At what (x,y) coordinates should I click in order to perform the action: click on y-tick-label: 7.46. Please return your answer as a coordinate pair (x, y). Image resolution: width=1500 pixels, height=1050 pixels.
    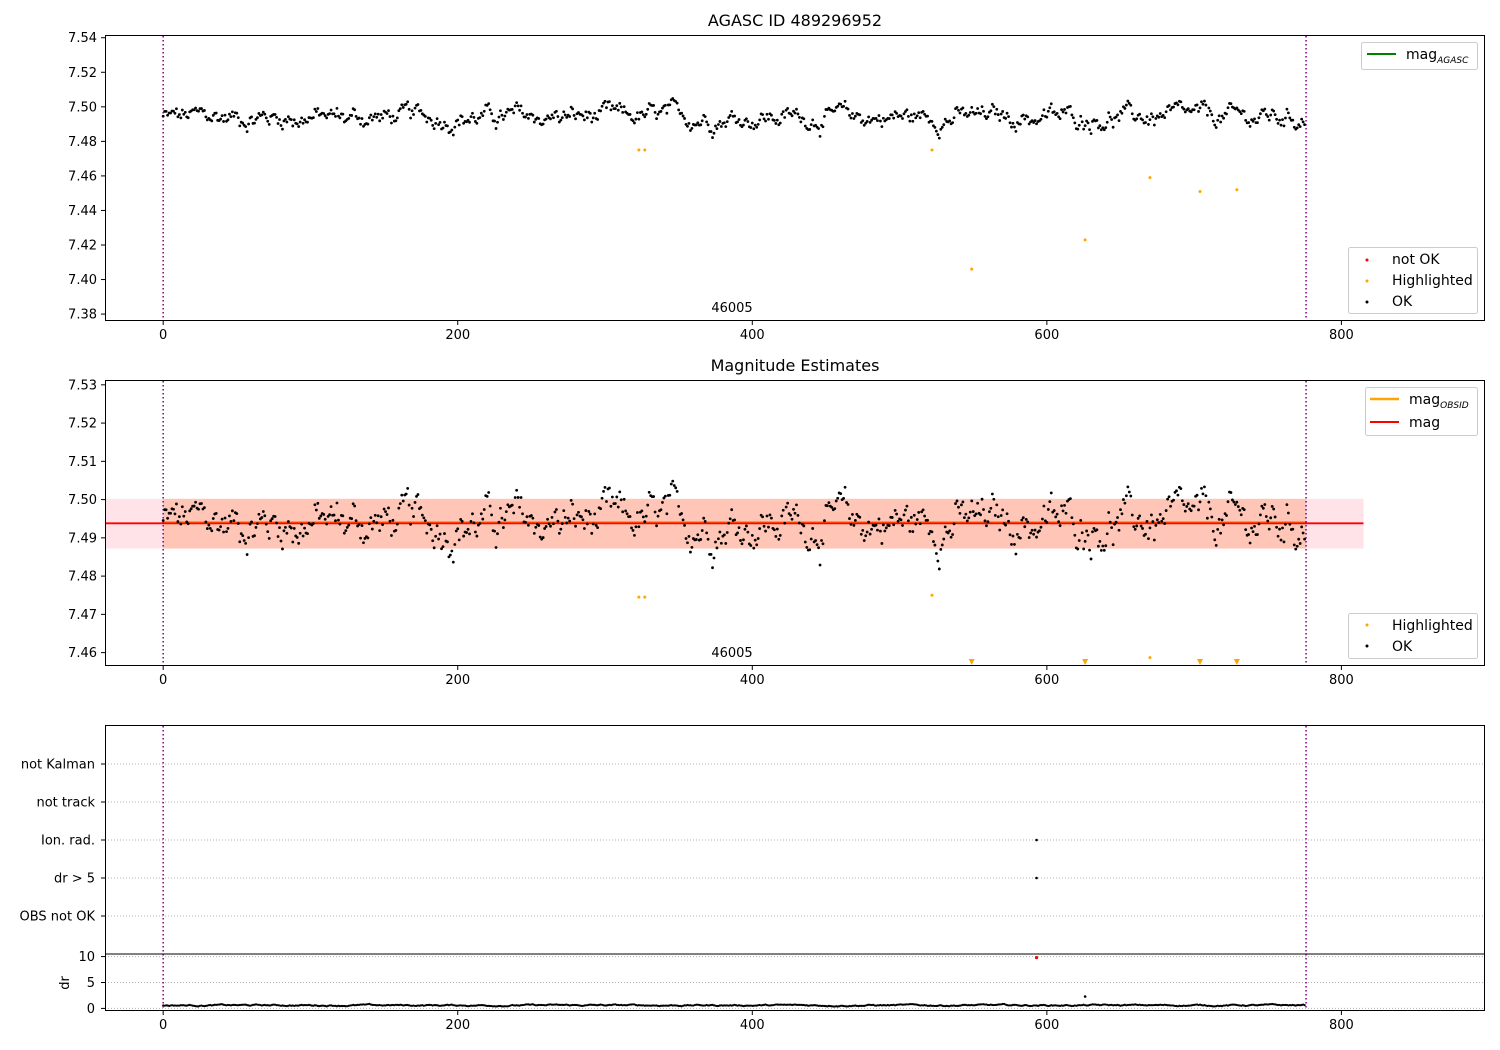
    Looking at the image, I should click on (82, 653).